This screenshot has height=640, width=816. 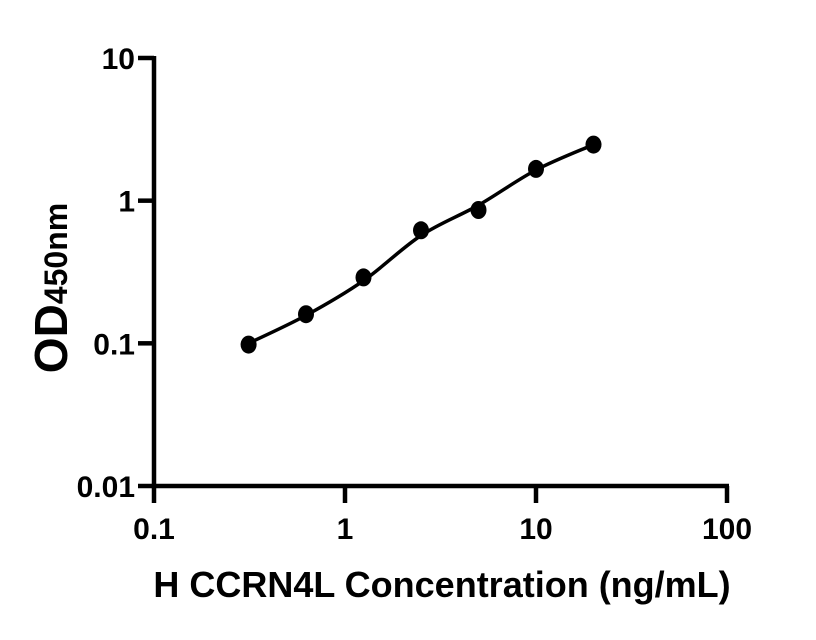 I want to click on y-tick-label: 0.1, so click(x=114, y=344).